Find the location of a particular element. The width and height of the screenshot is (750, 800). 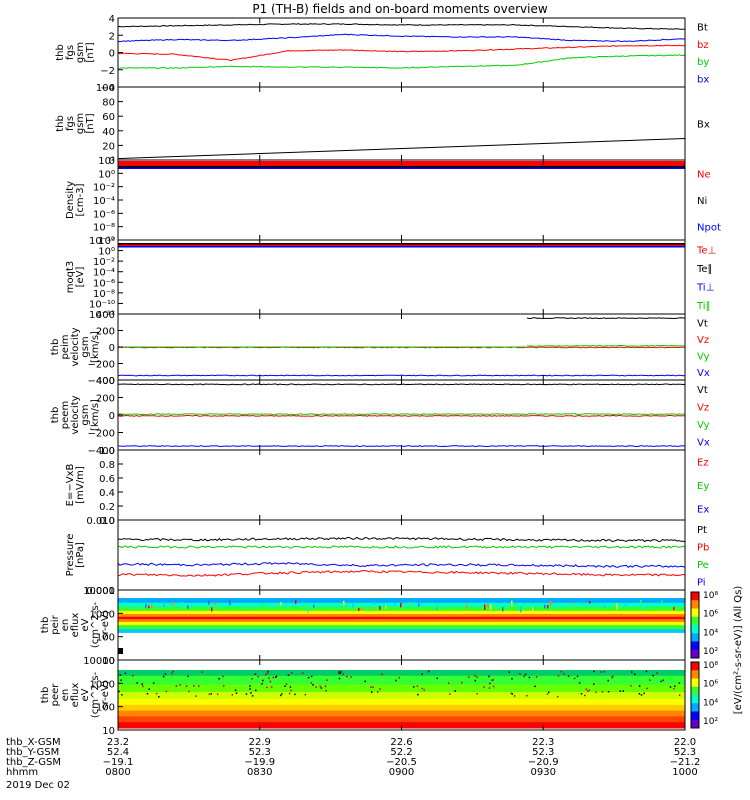

y-tick-label: 0.4 is located at coordinates (107, 493).